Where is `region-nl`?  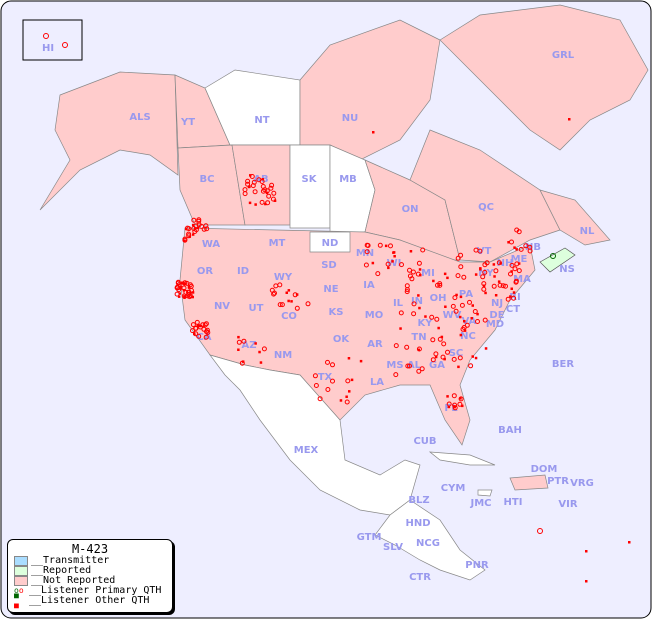 region-nl is located at coordinates (575, 217).